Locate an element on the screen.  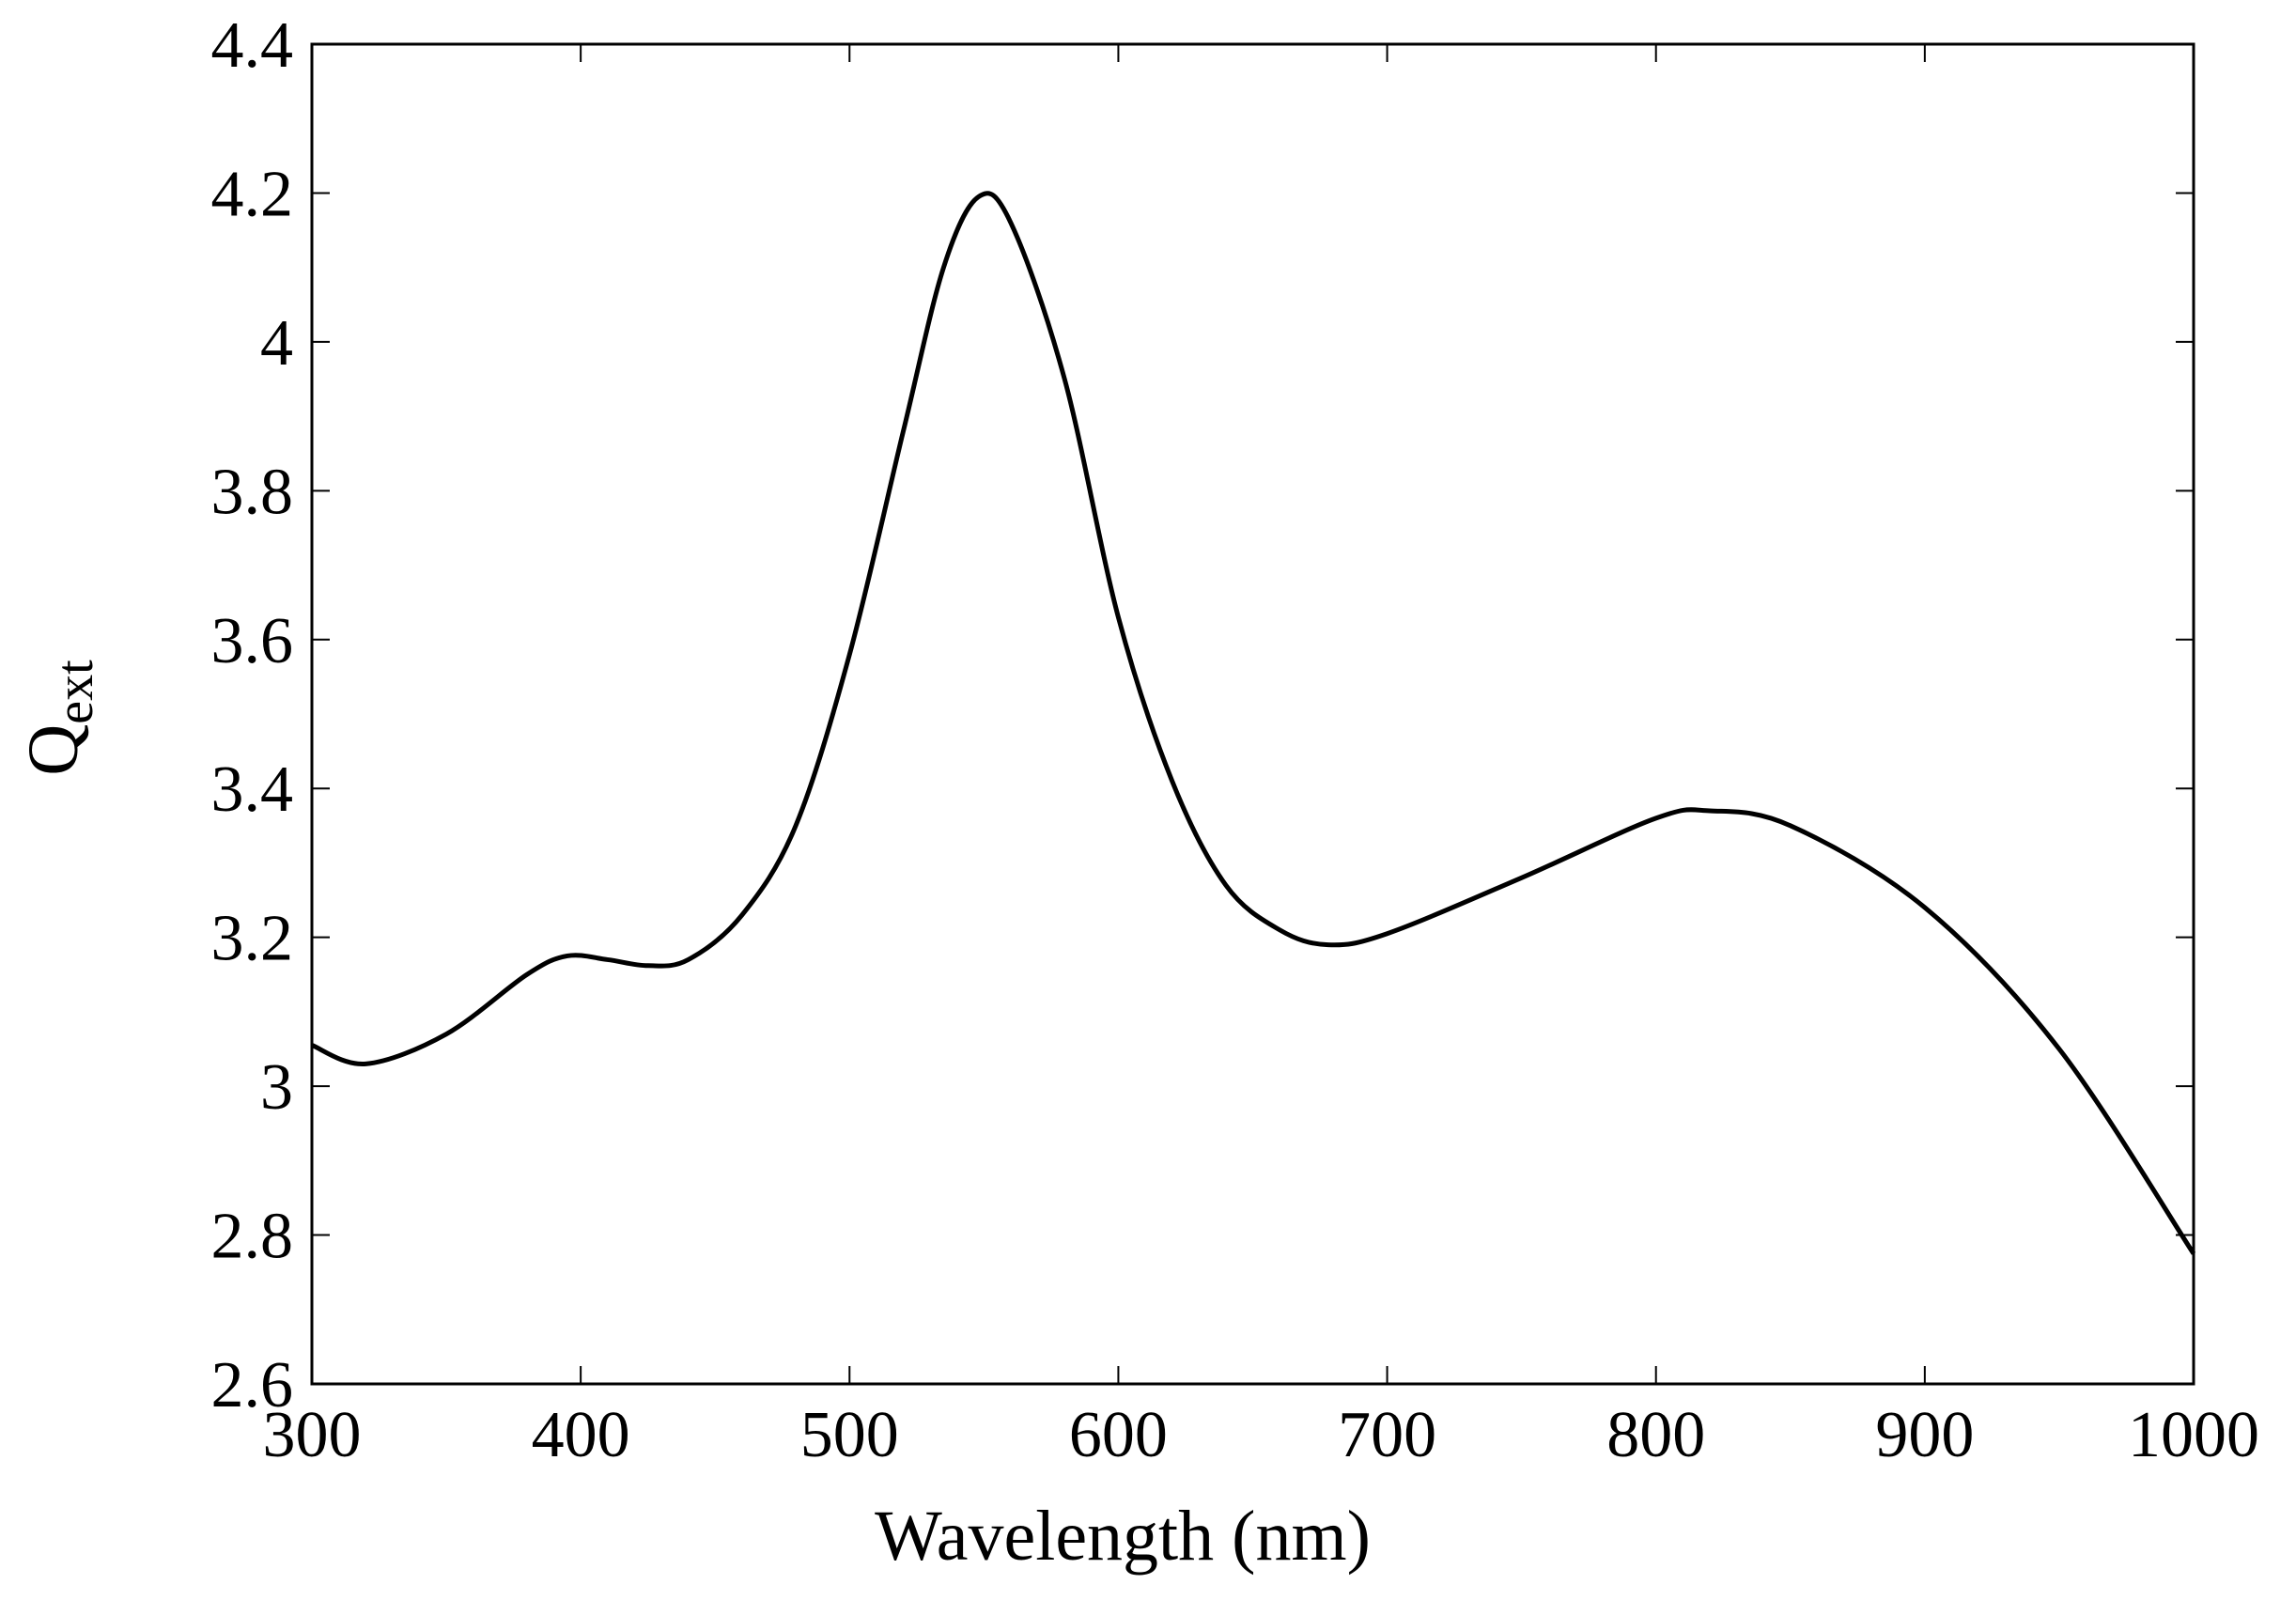
y-tick-label: 4.4 is located at coordinates (252, 45).